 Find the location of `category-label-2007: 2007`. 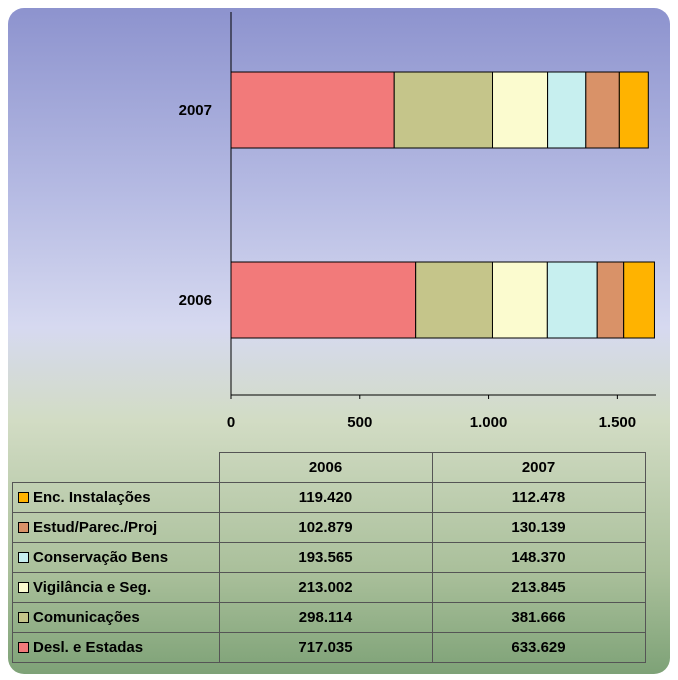

category-label-2007: 2007 is located at coordinates (195, 110).